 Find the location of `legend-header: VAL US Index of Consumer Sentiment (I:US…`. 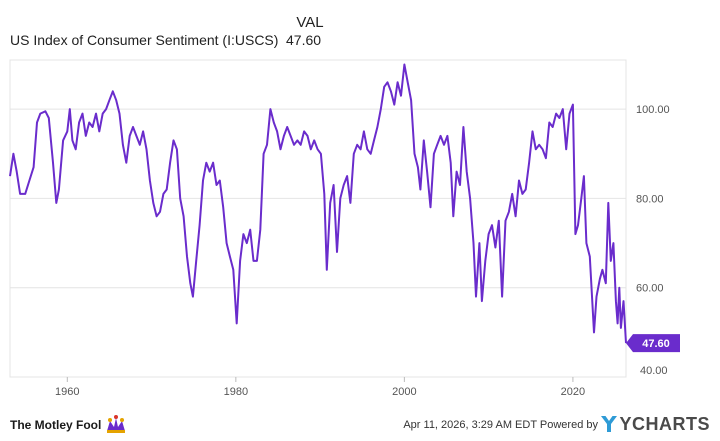

legend-header: VAL US Index of Consumer Sentiment (I:US… is located at coordinates (360, 34).